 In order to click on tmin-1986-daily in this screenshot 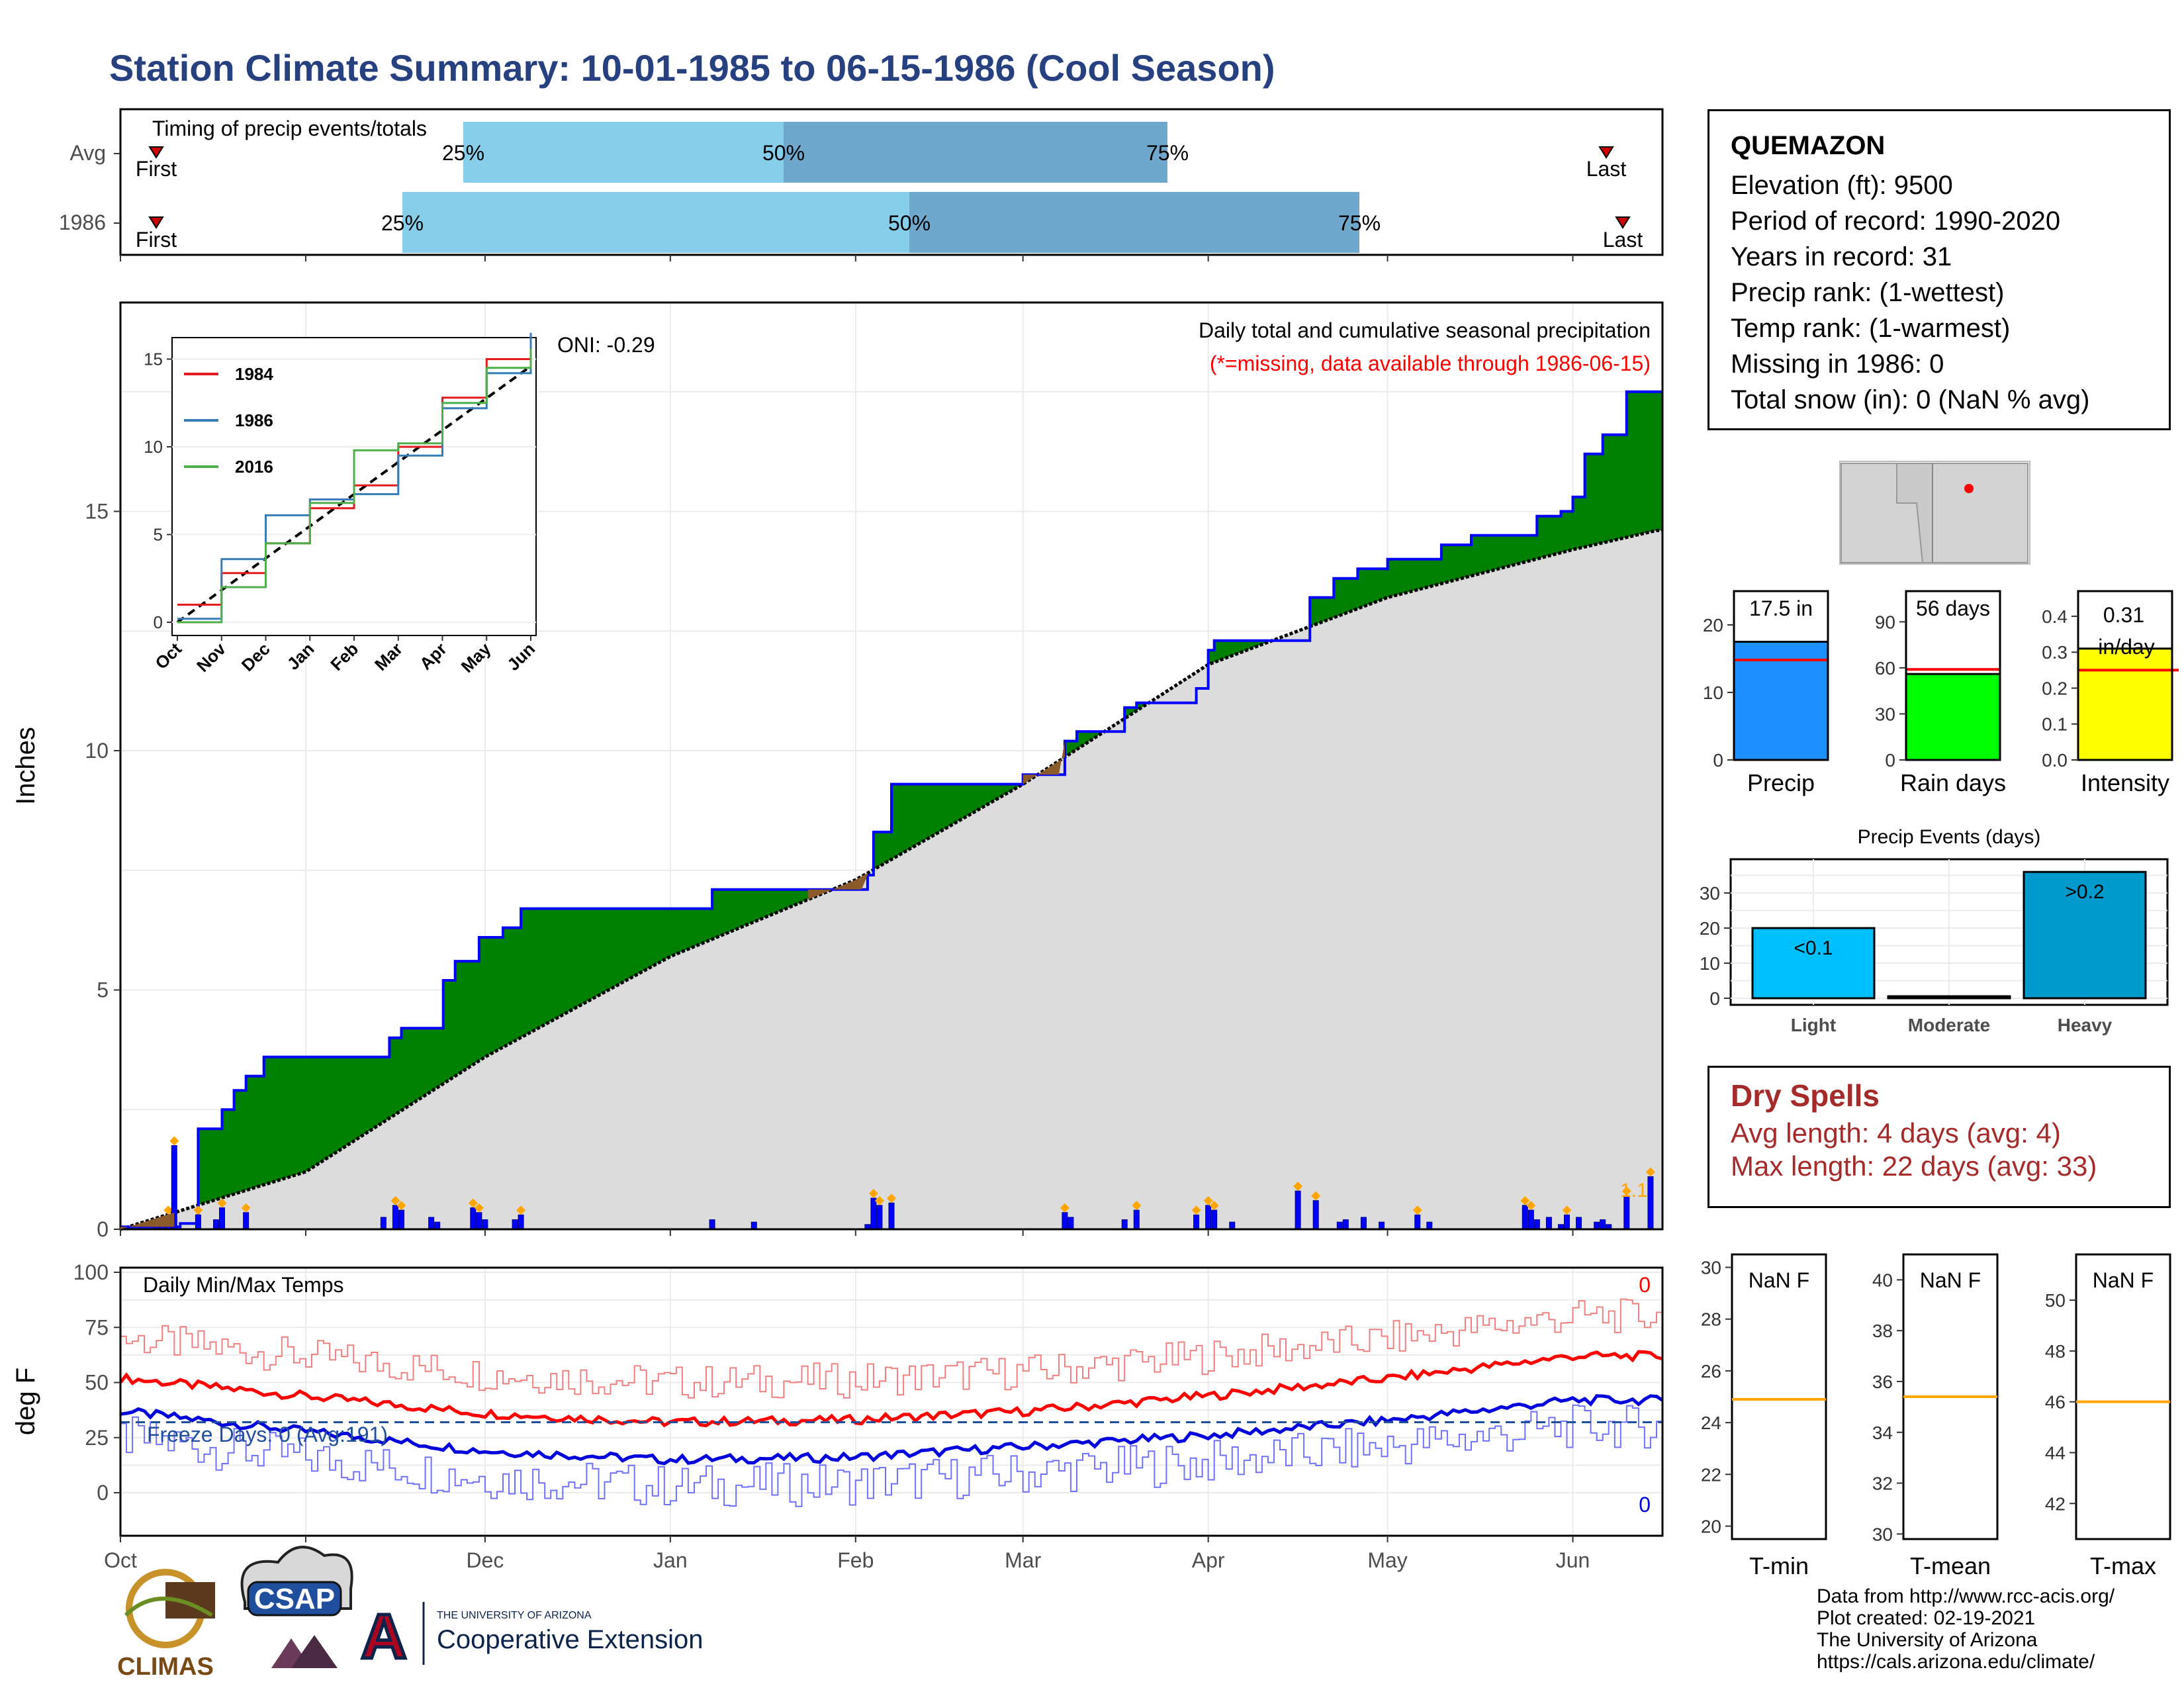, I will do `click(892, 1455)`.